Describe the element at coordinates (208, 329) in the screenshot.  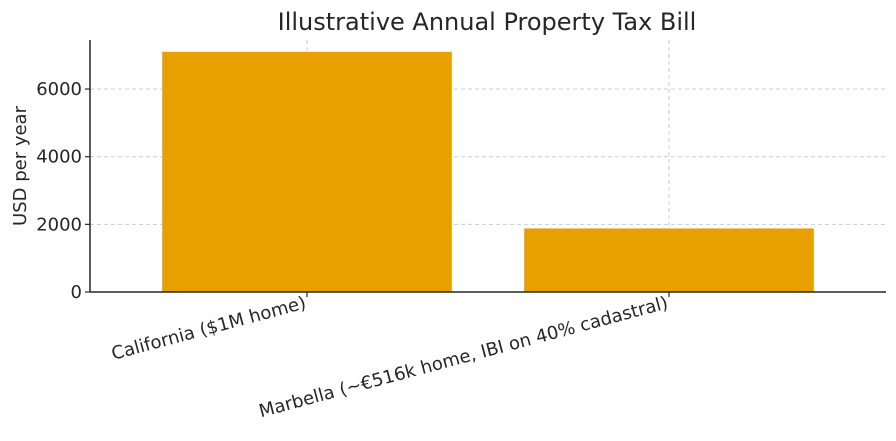
I see `x-tick-label-0: California ($1M home)` at that location.